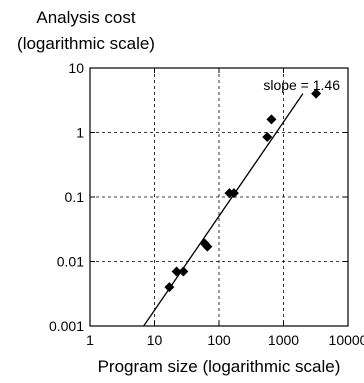 The width and height of the screenshot is (364, 383). I want to click on y-tick-label: 0.01, so click(70, 262).